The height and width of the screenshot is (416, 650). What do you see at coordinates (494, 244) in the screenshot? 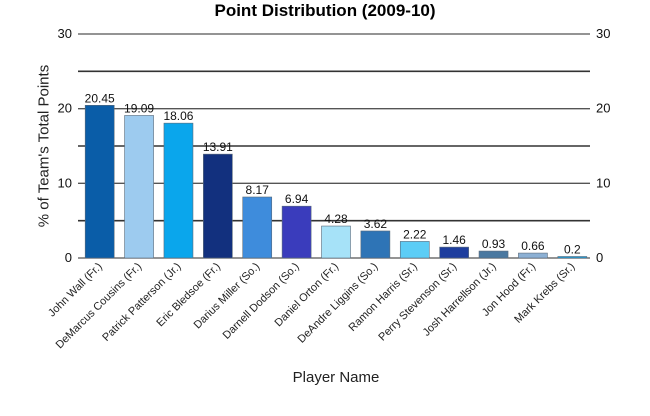
I see `data-label: 0.93` at bounding box center [494, 244].